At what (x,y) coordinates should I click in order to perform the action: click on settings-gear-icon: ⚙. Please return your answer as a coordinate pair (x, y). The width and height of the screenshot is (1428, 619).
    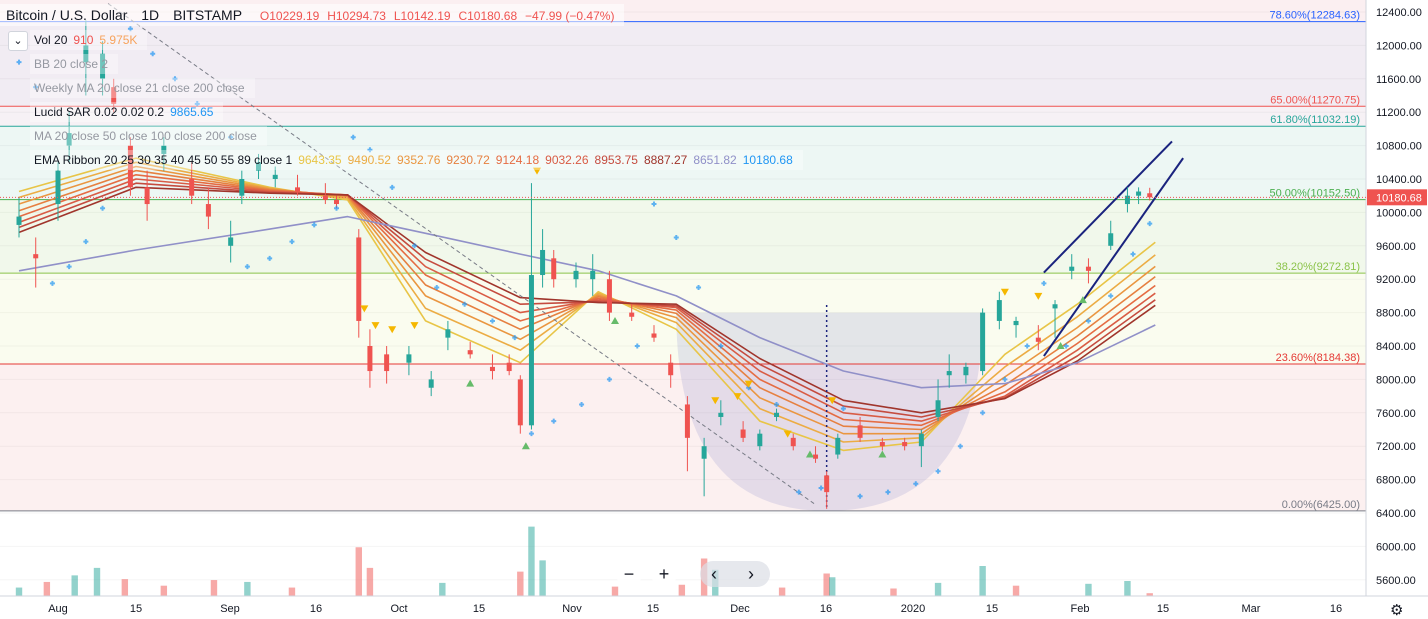
    Looking at the image, I should click on (1397, 610).